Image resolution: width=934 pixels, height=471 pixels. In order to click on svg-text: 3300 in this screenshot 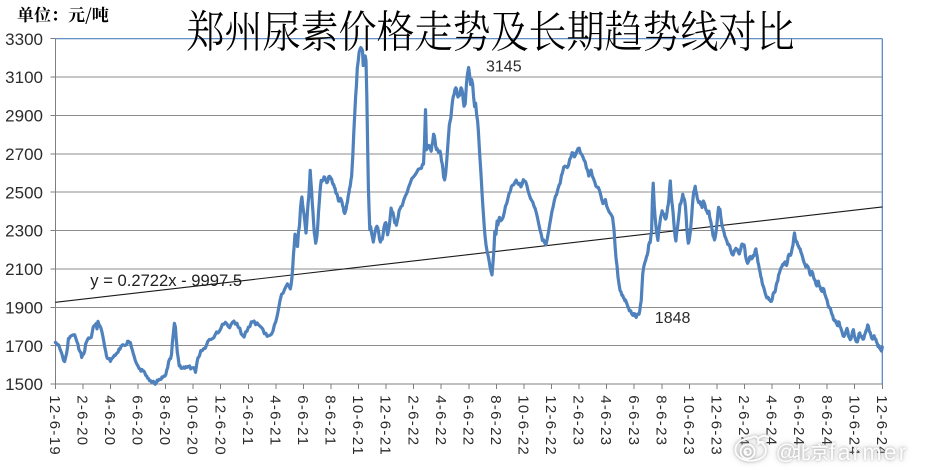, I will do `click(24, 39)`.